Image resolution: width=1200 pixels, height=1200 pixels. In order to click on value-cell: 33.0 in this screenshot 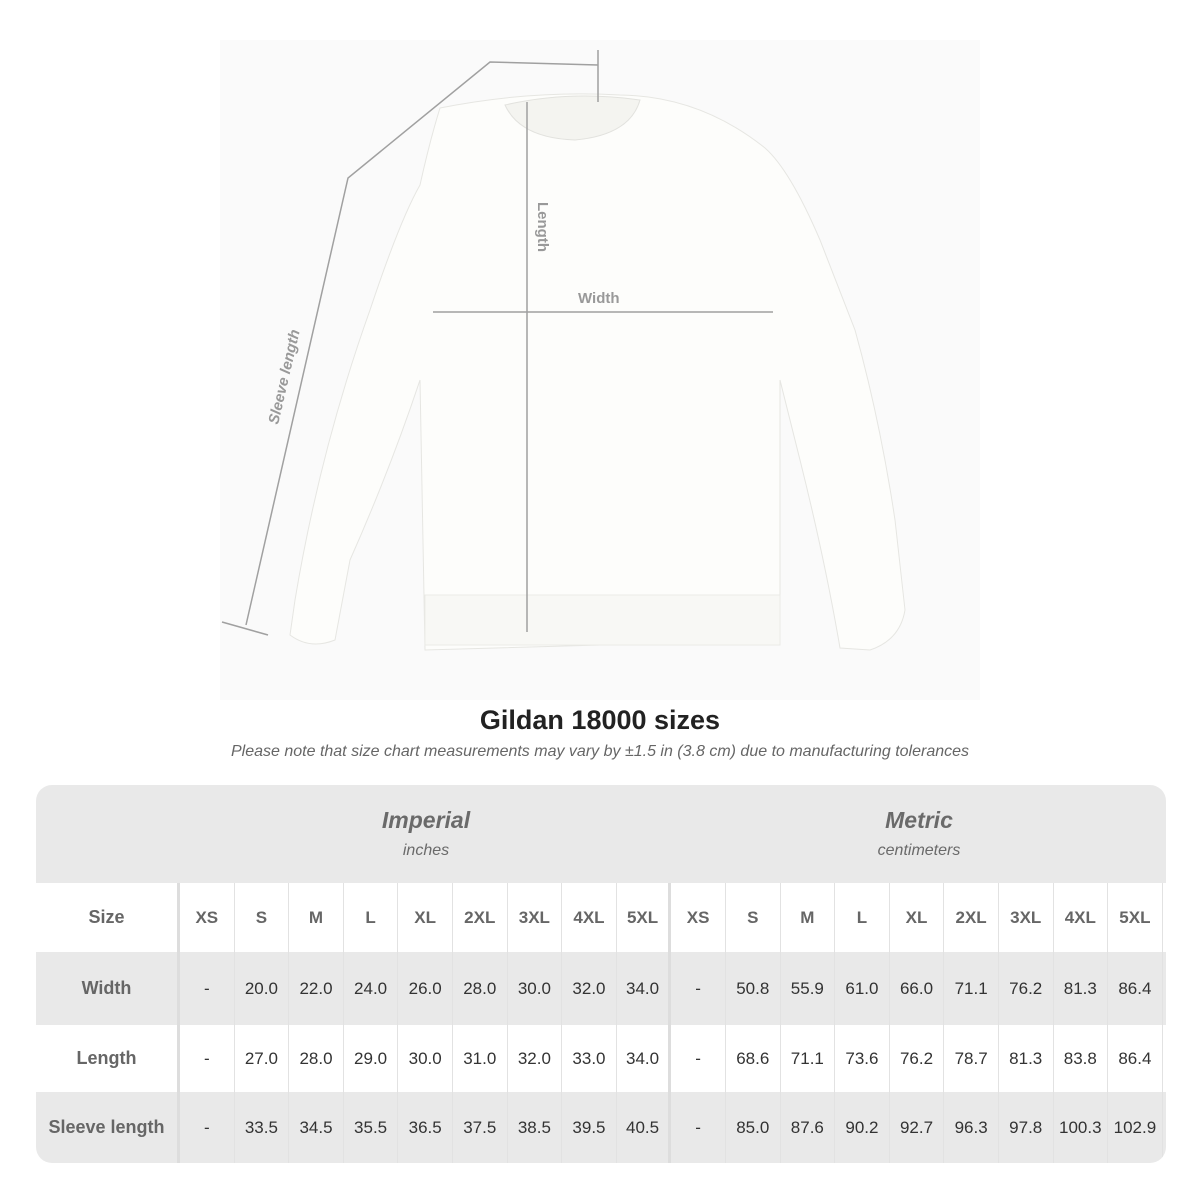, I will do `click(589, 1058)`.